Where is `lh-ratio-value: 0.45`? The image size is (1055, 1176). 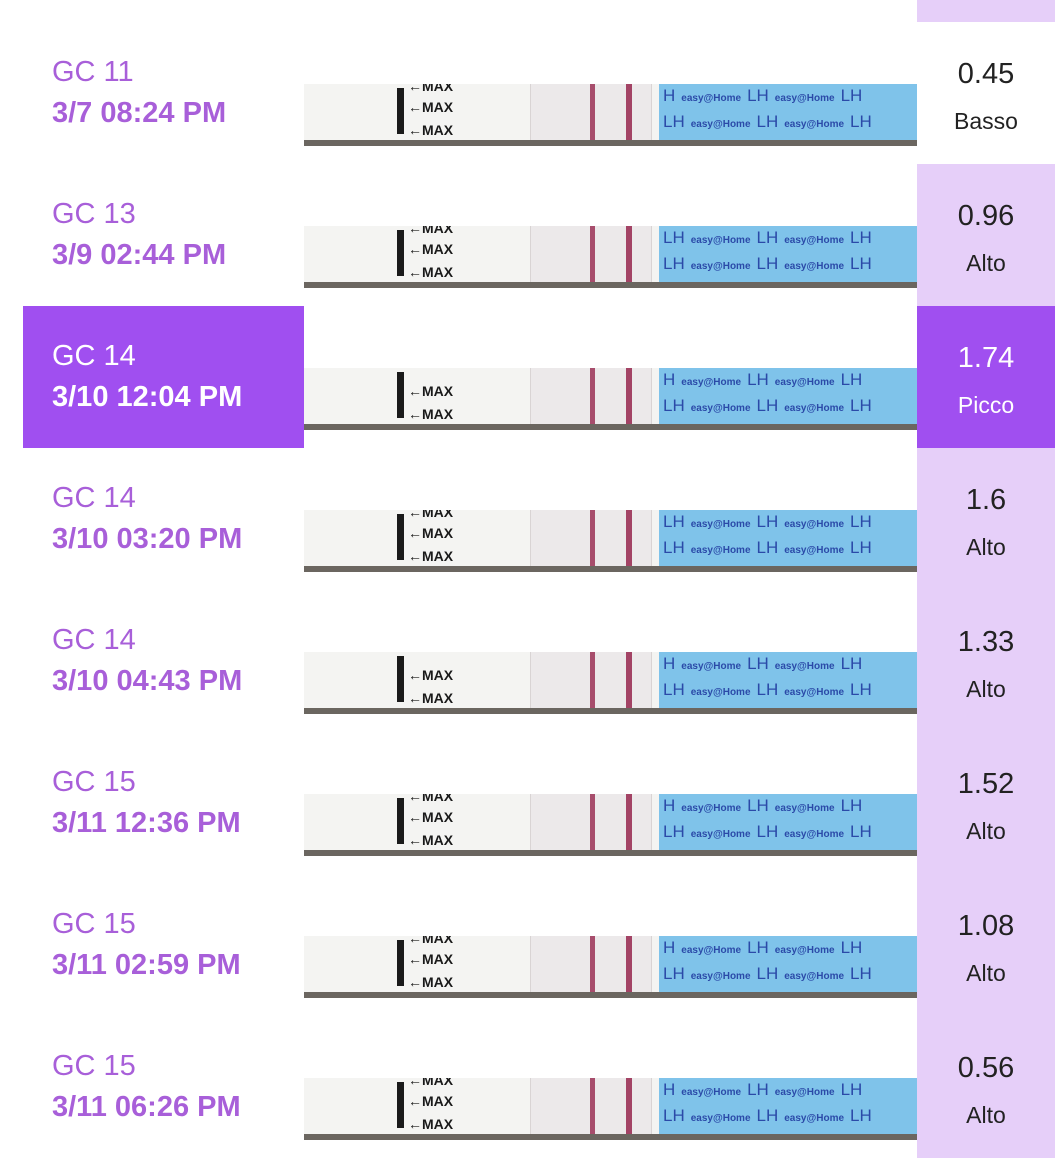 lh-ratio-value: 0.45 is located at coordinates (986, 74).